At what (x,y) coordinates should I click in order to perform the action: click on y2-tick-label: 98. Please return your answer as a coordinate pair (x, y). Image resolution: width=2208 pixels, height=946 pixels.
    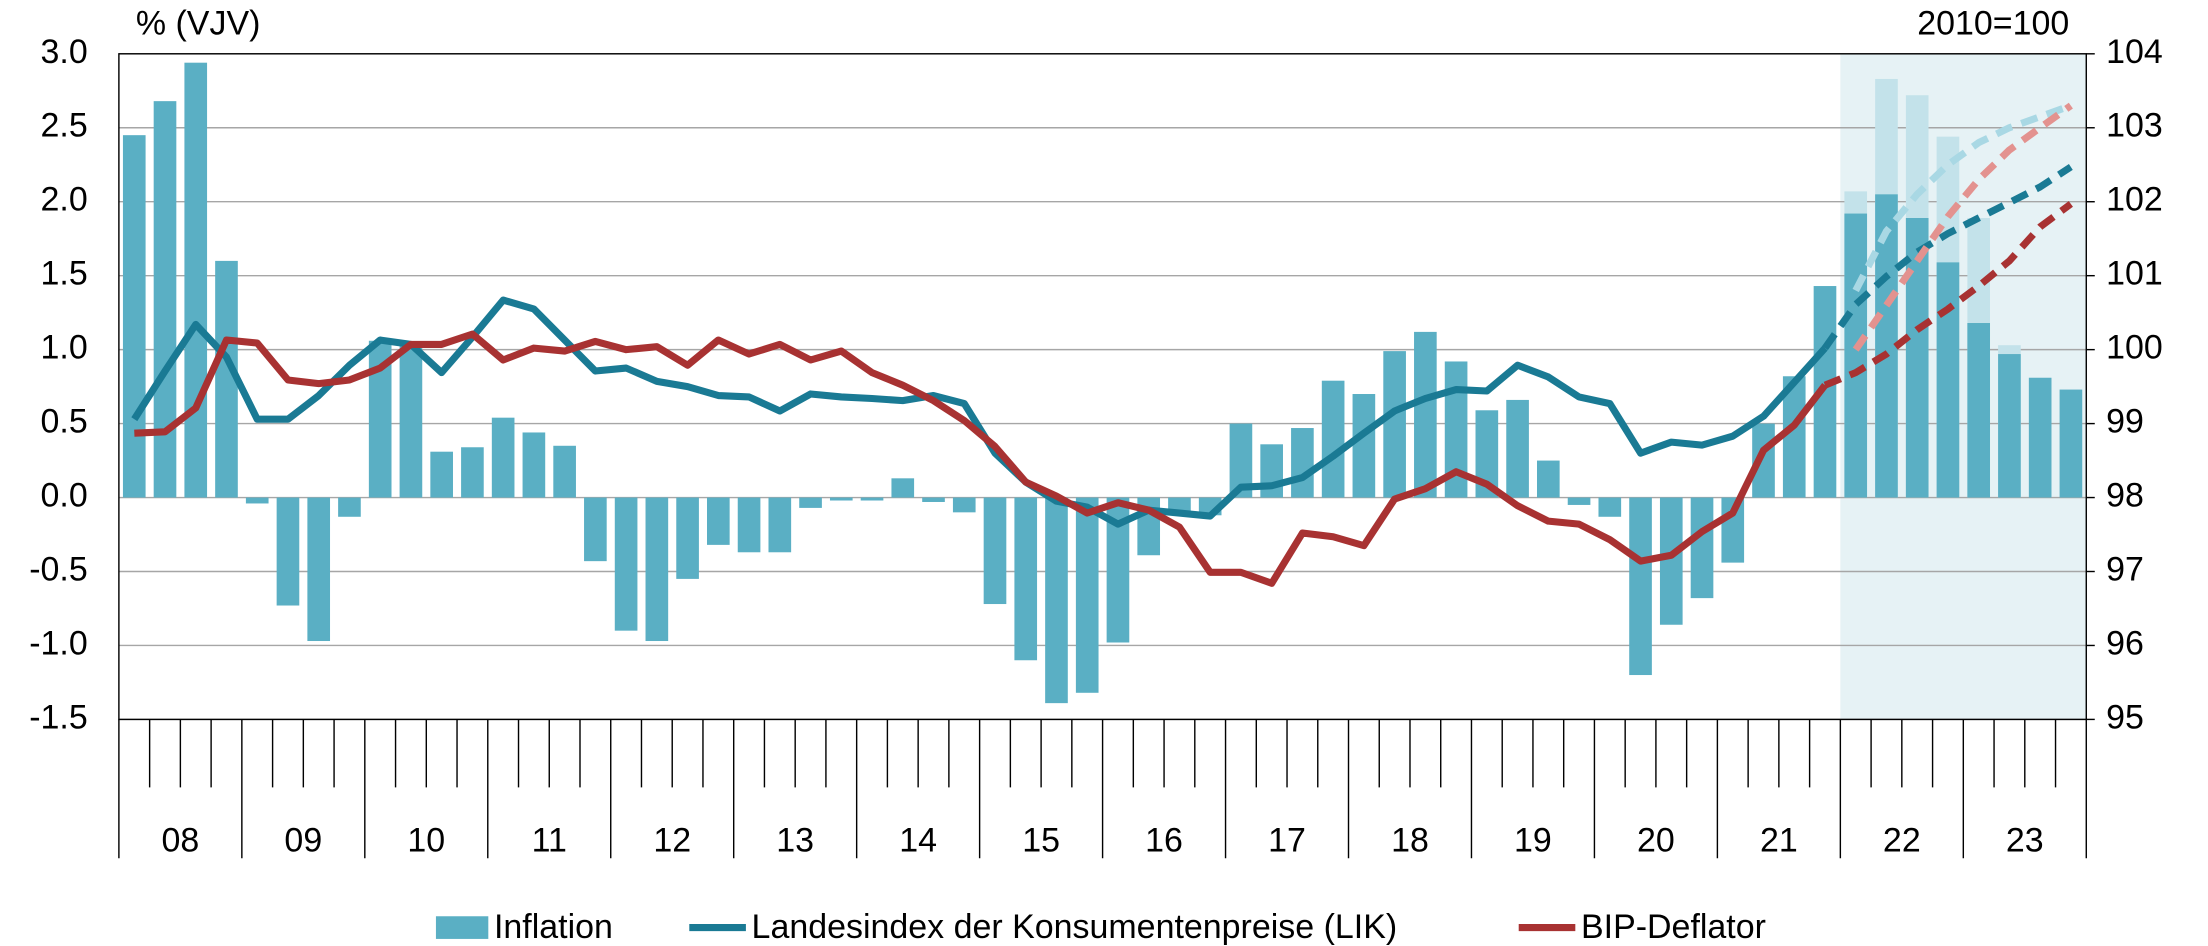
    Looking at the image, I should click on (2125, 496).